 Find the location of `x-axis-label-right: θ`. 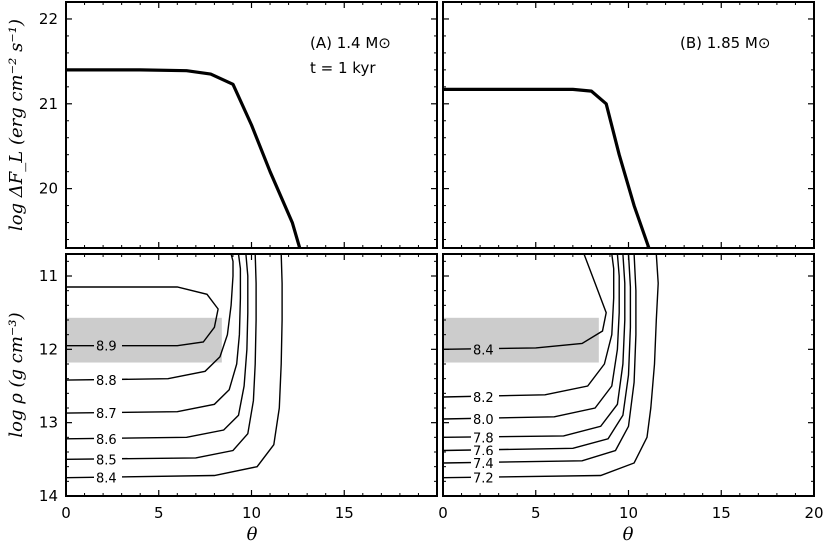

x-axis-label-right: θ is located at coordinates (628, 534).